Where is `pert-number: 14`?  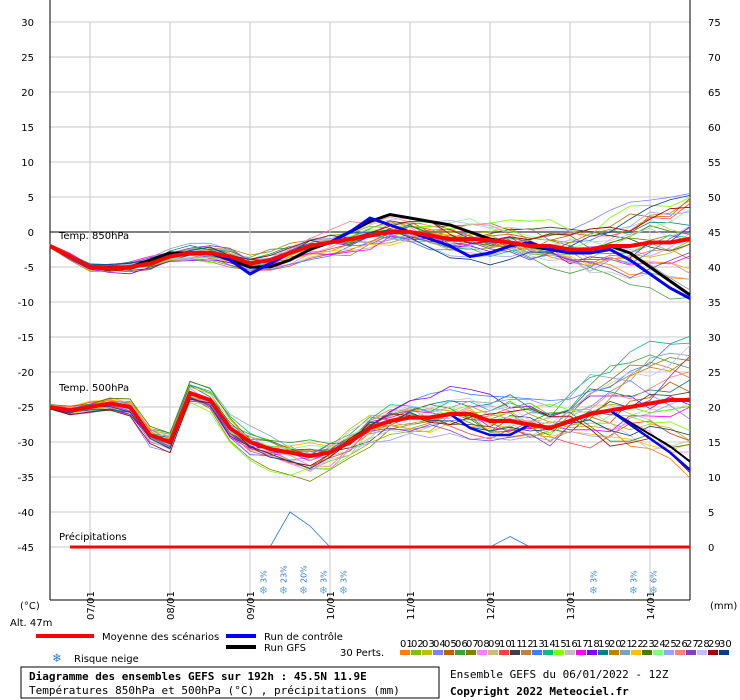
pert-number: 14 is located at coordinates (549, 644).